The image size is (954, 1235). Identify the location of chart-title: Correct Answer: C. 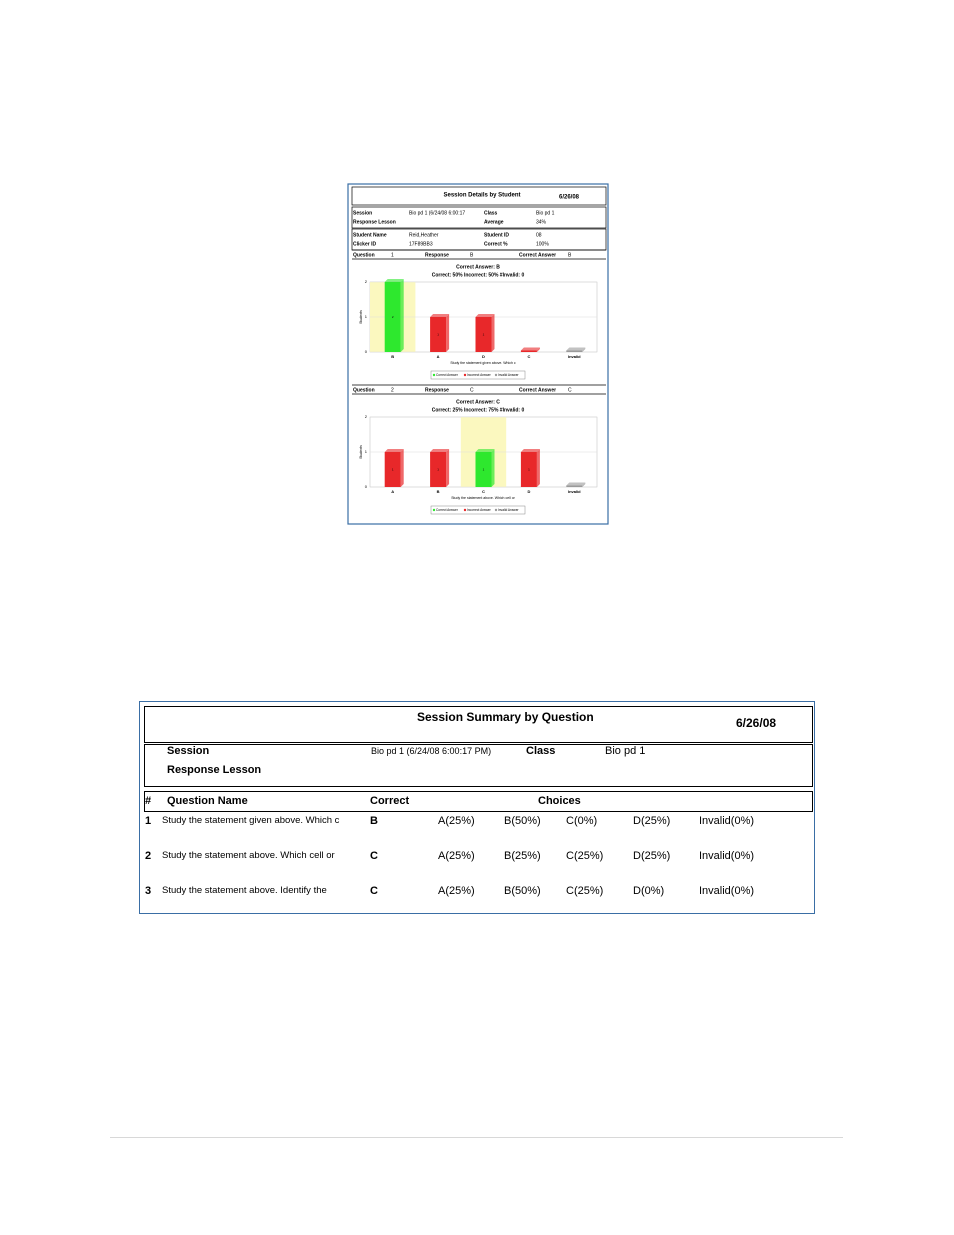
(478, 402).